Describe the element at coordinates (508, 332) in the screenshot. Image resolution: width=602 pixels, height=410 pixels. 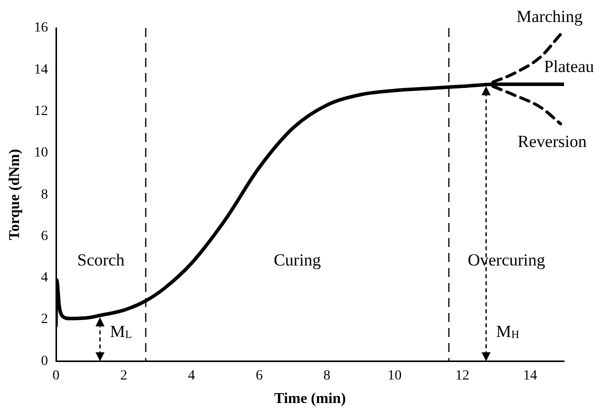
I see `annotation: MH` at that location.